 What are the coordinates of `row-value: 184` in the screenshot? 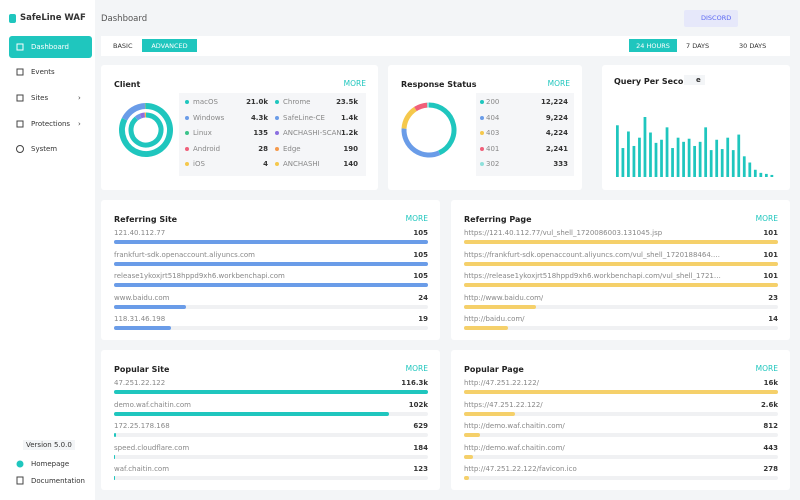 It's located at (420, 447).